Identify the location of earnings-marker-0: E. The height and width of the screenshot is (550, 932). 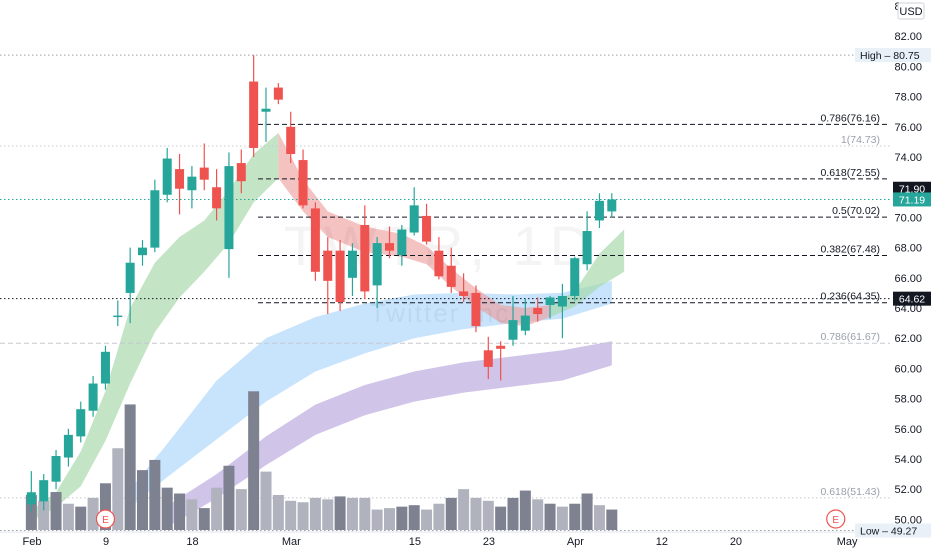
(105, 519).